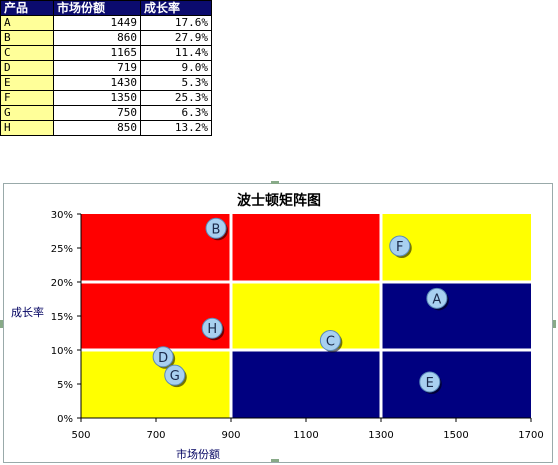 The height and width of the screenshot is (465, 558). I want to click on market-share-cell: 1350, so click(97, 98).